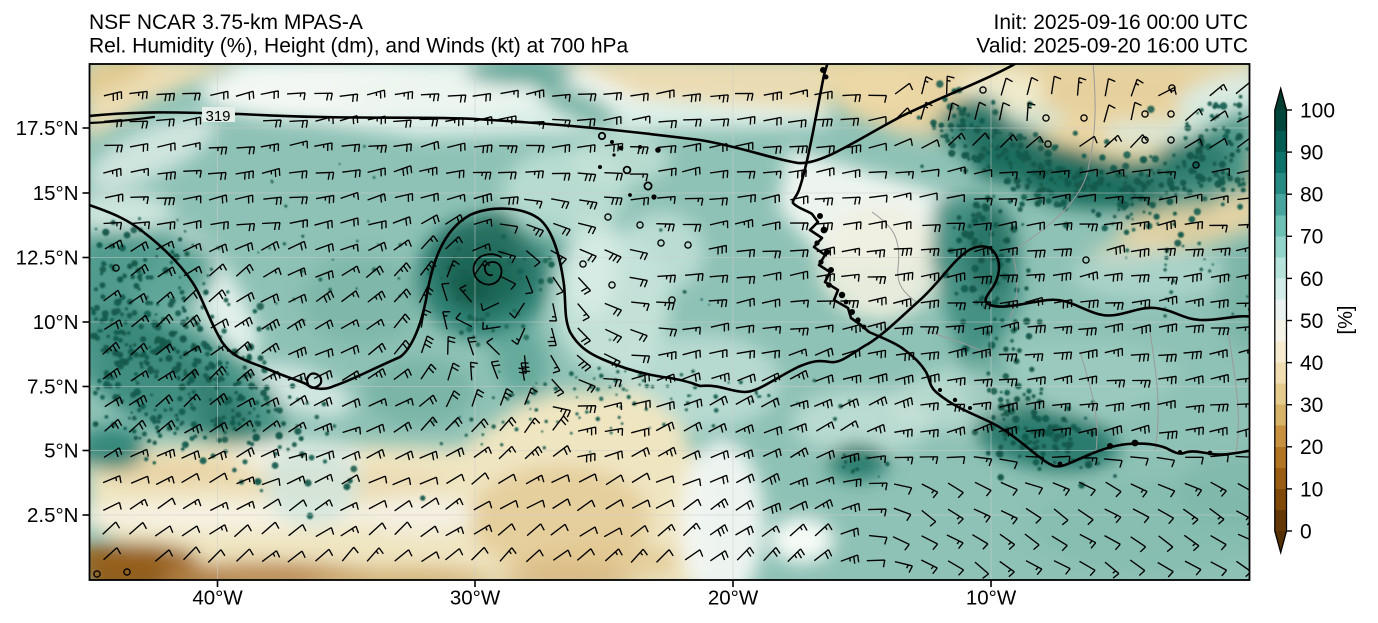  What do you see at coordinates (56, 322) in the screenshot?
I see `svg-text: 10°N` at bounding box center [56, 322].